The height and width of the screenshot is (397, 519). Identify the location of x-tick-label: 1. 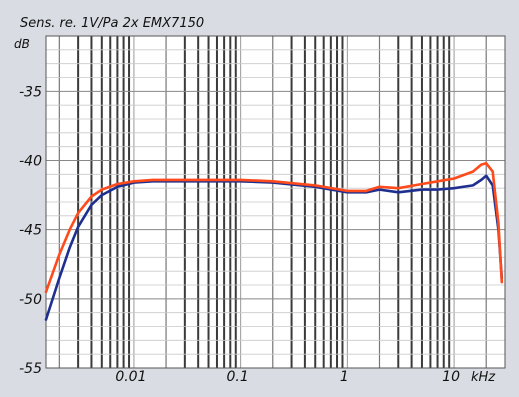
(344, 377).